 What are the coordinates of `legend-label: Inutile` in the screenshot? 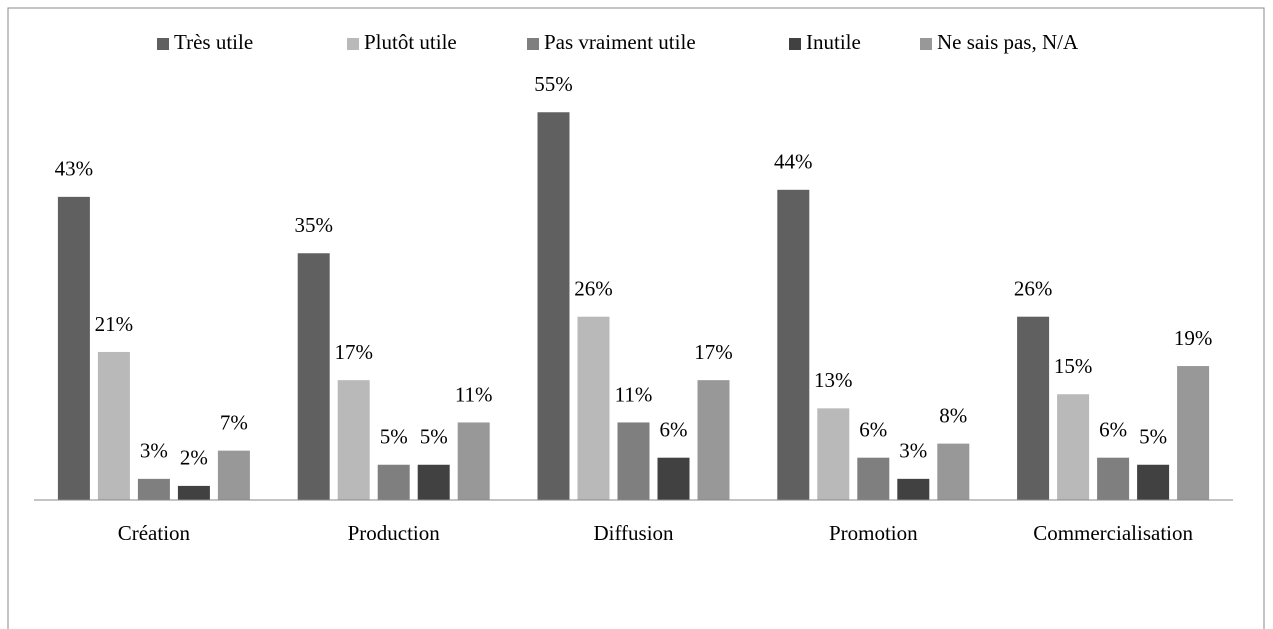 It's located at (833, 42).